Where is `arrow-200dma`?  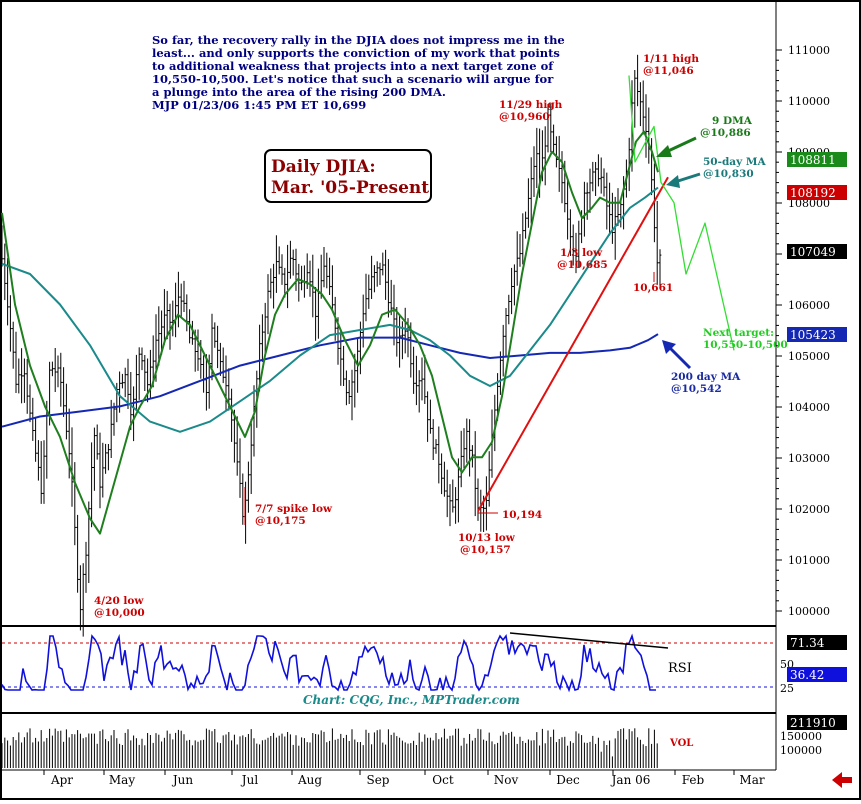 arrow-200dma is located at coordinates (680, 358).